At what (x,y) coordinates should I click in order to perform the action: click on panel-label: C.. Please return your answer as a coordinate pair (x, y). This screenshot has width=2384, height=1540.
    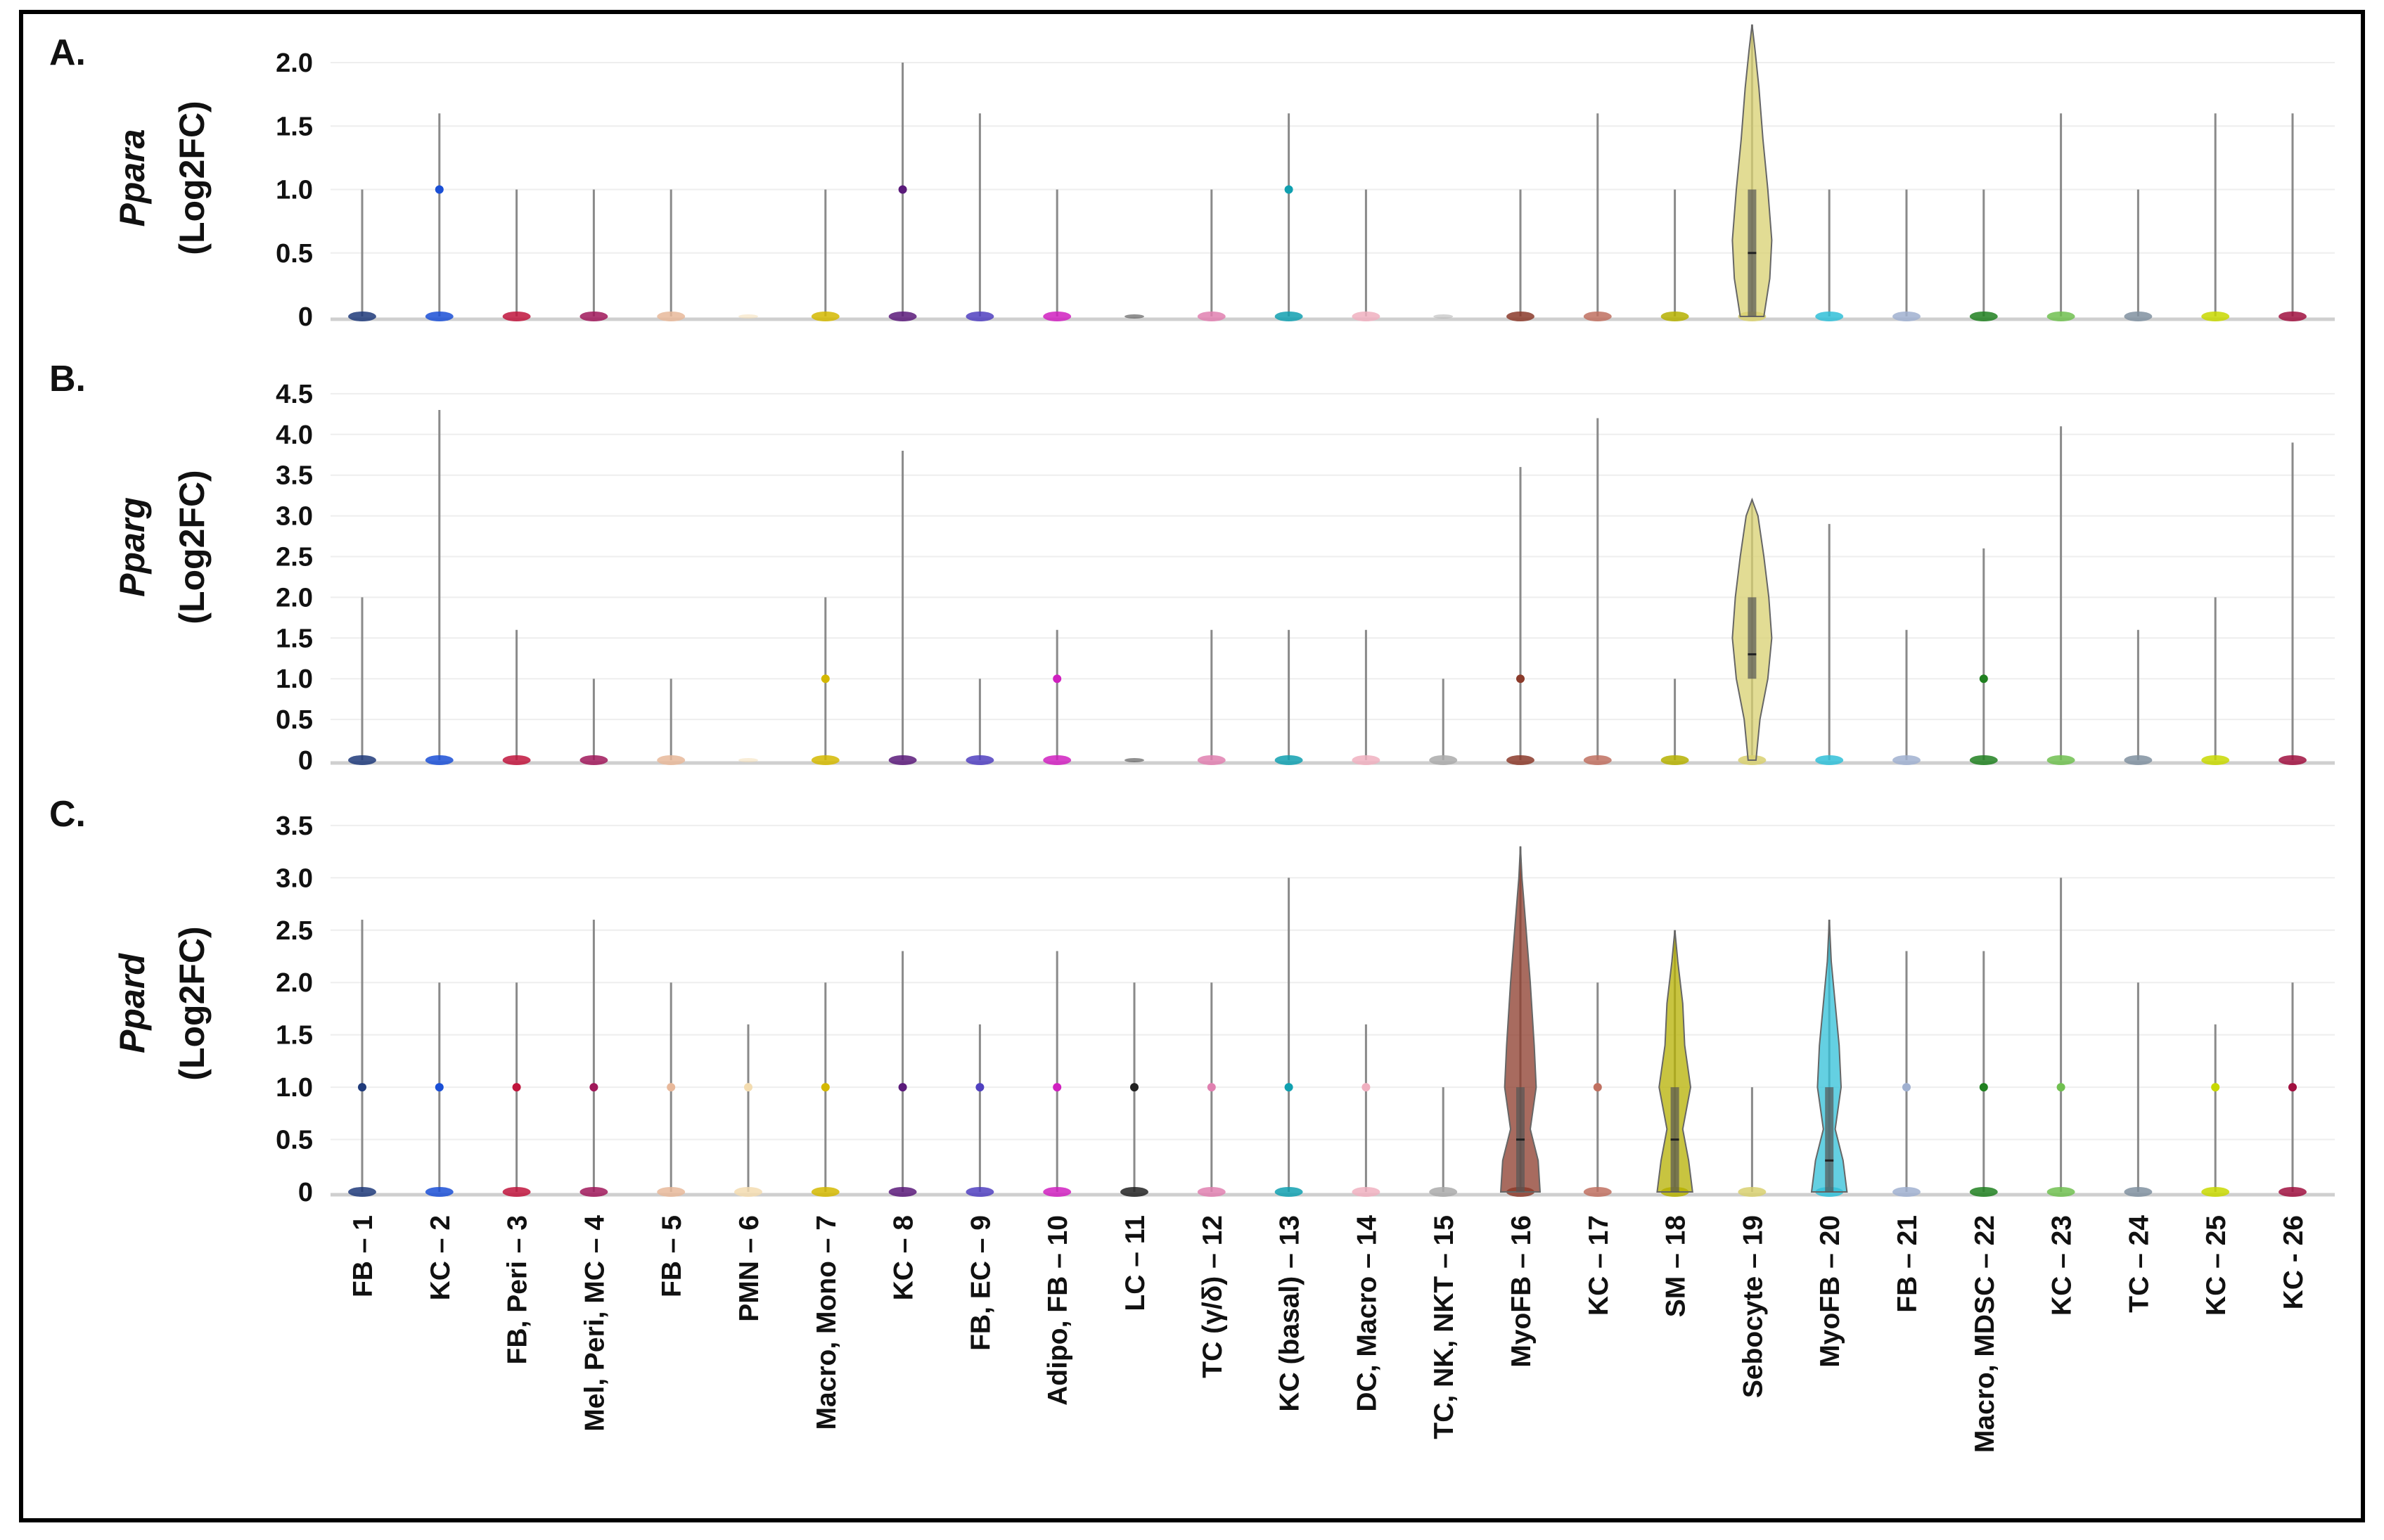
    Looking at the image, I should click on (67, 814).